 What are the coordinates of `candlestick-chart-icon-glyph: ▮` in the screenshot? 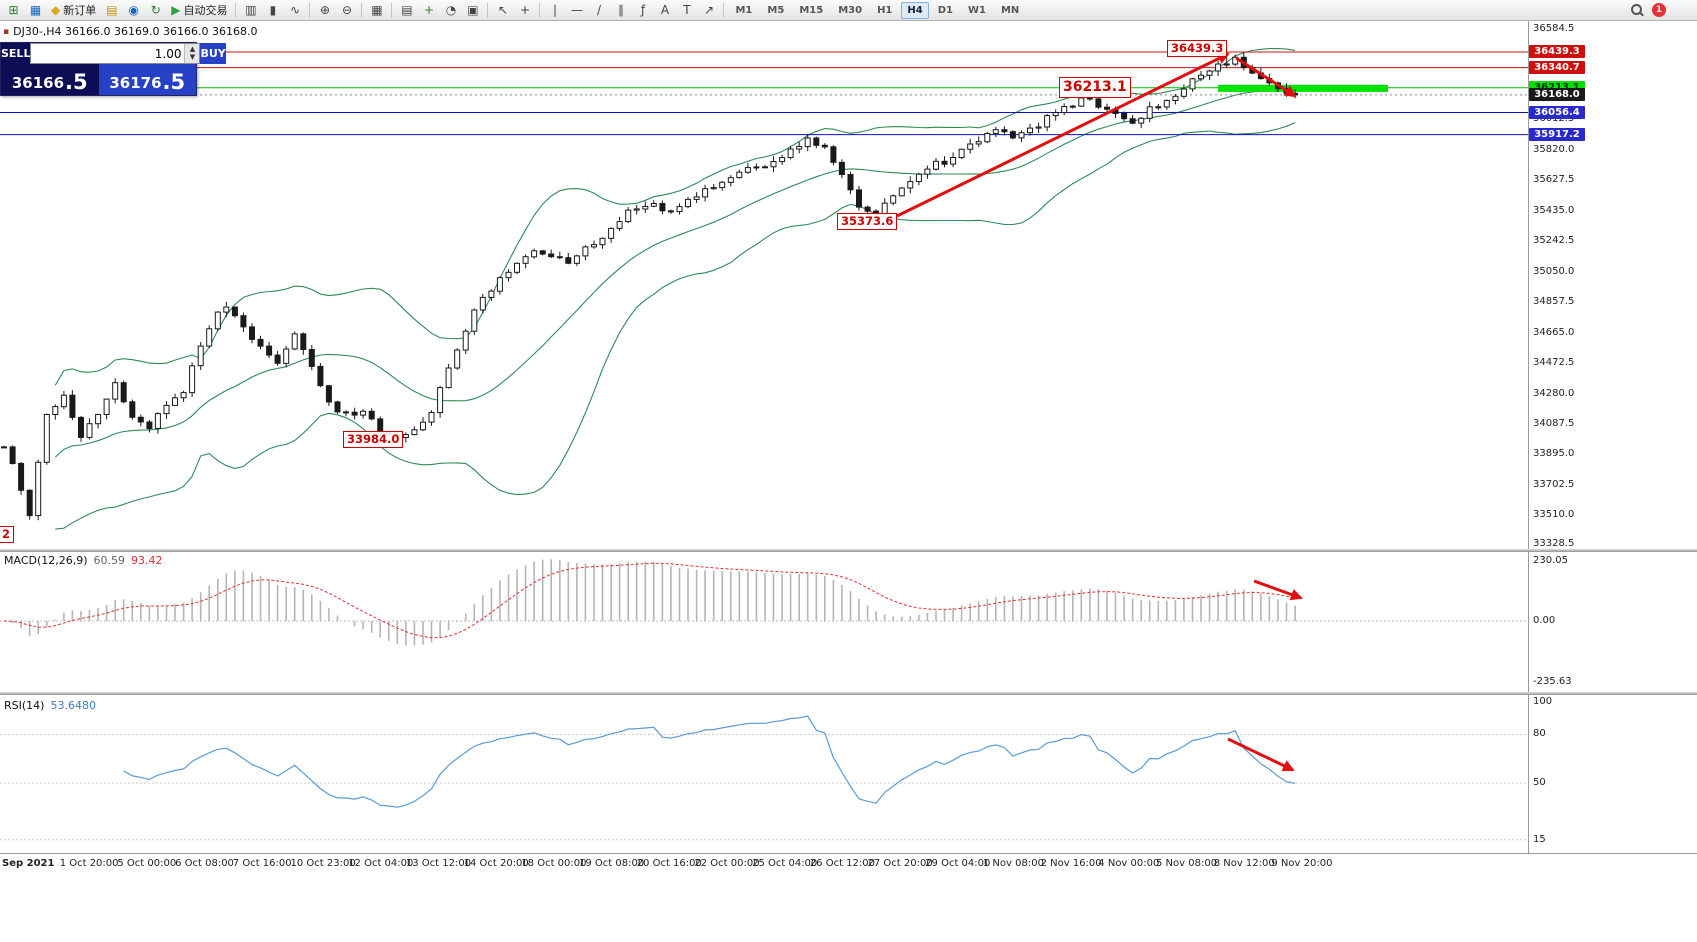 It's located at (273, 10).